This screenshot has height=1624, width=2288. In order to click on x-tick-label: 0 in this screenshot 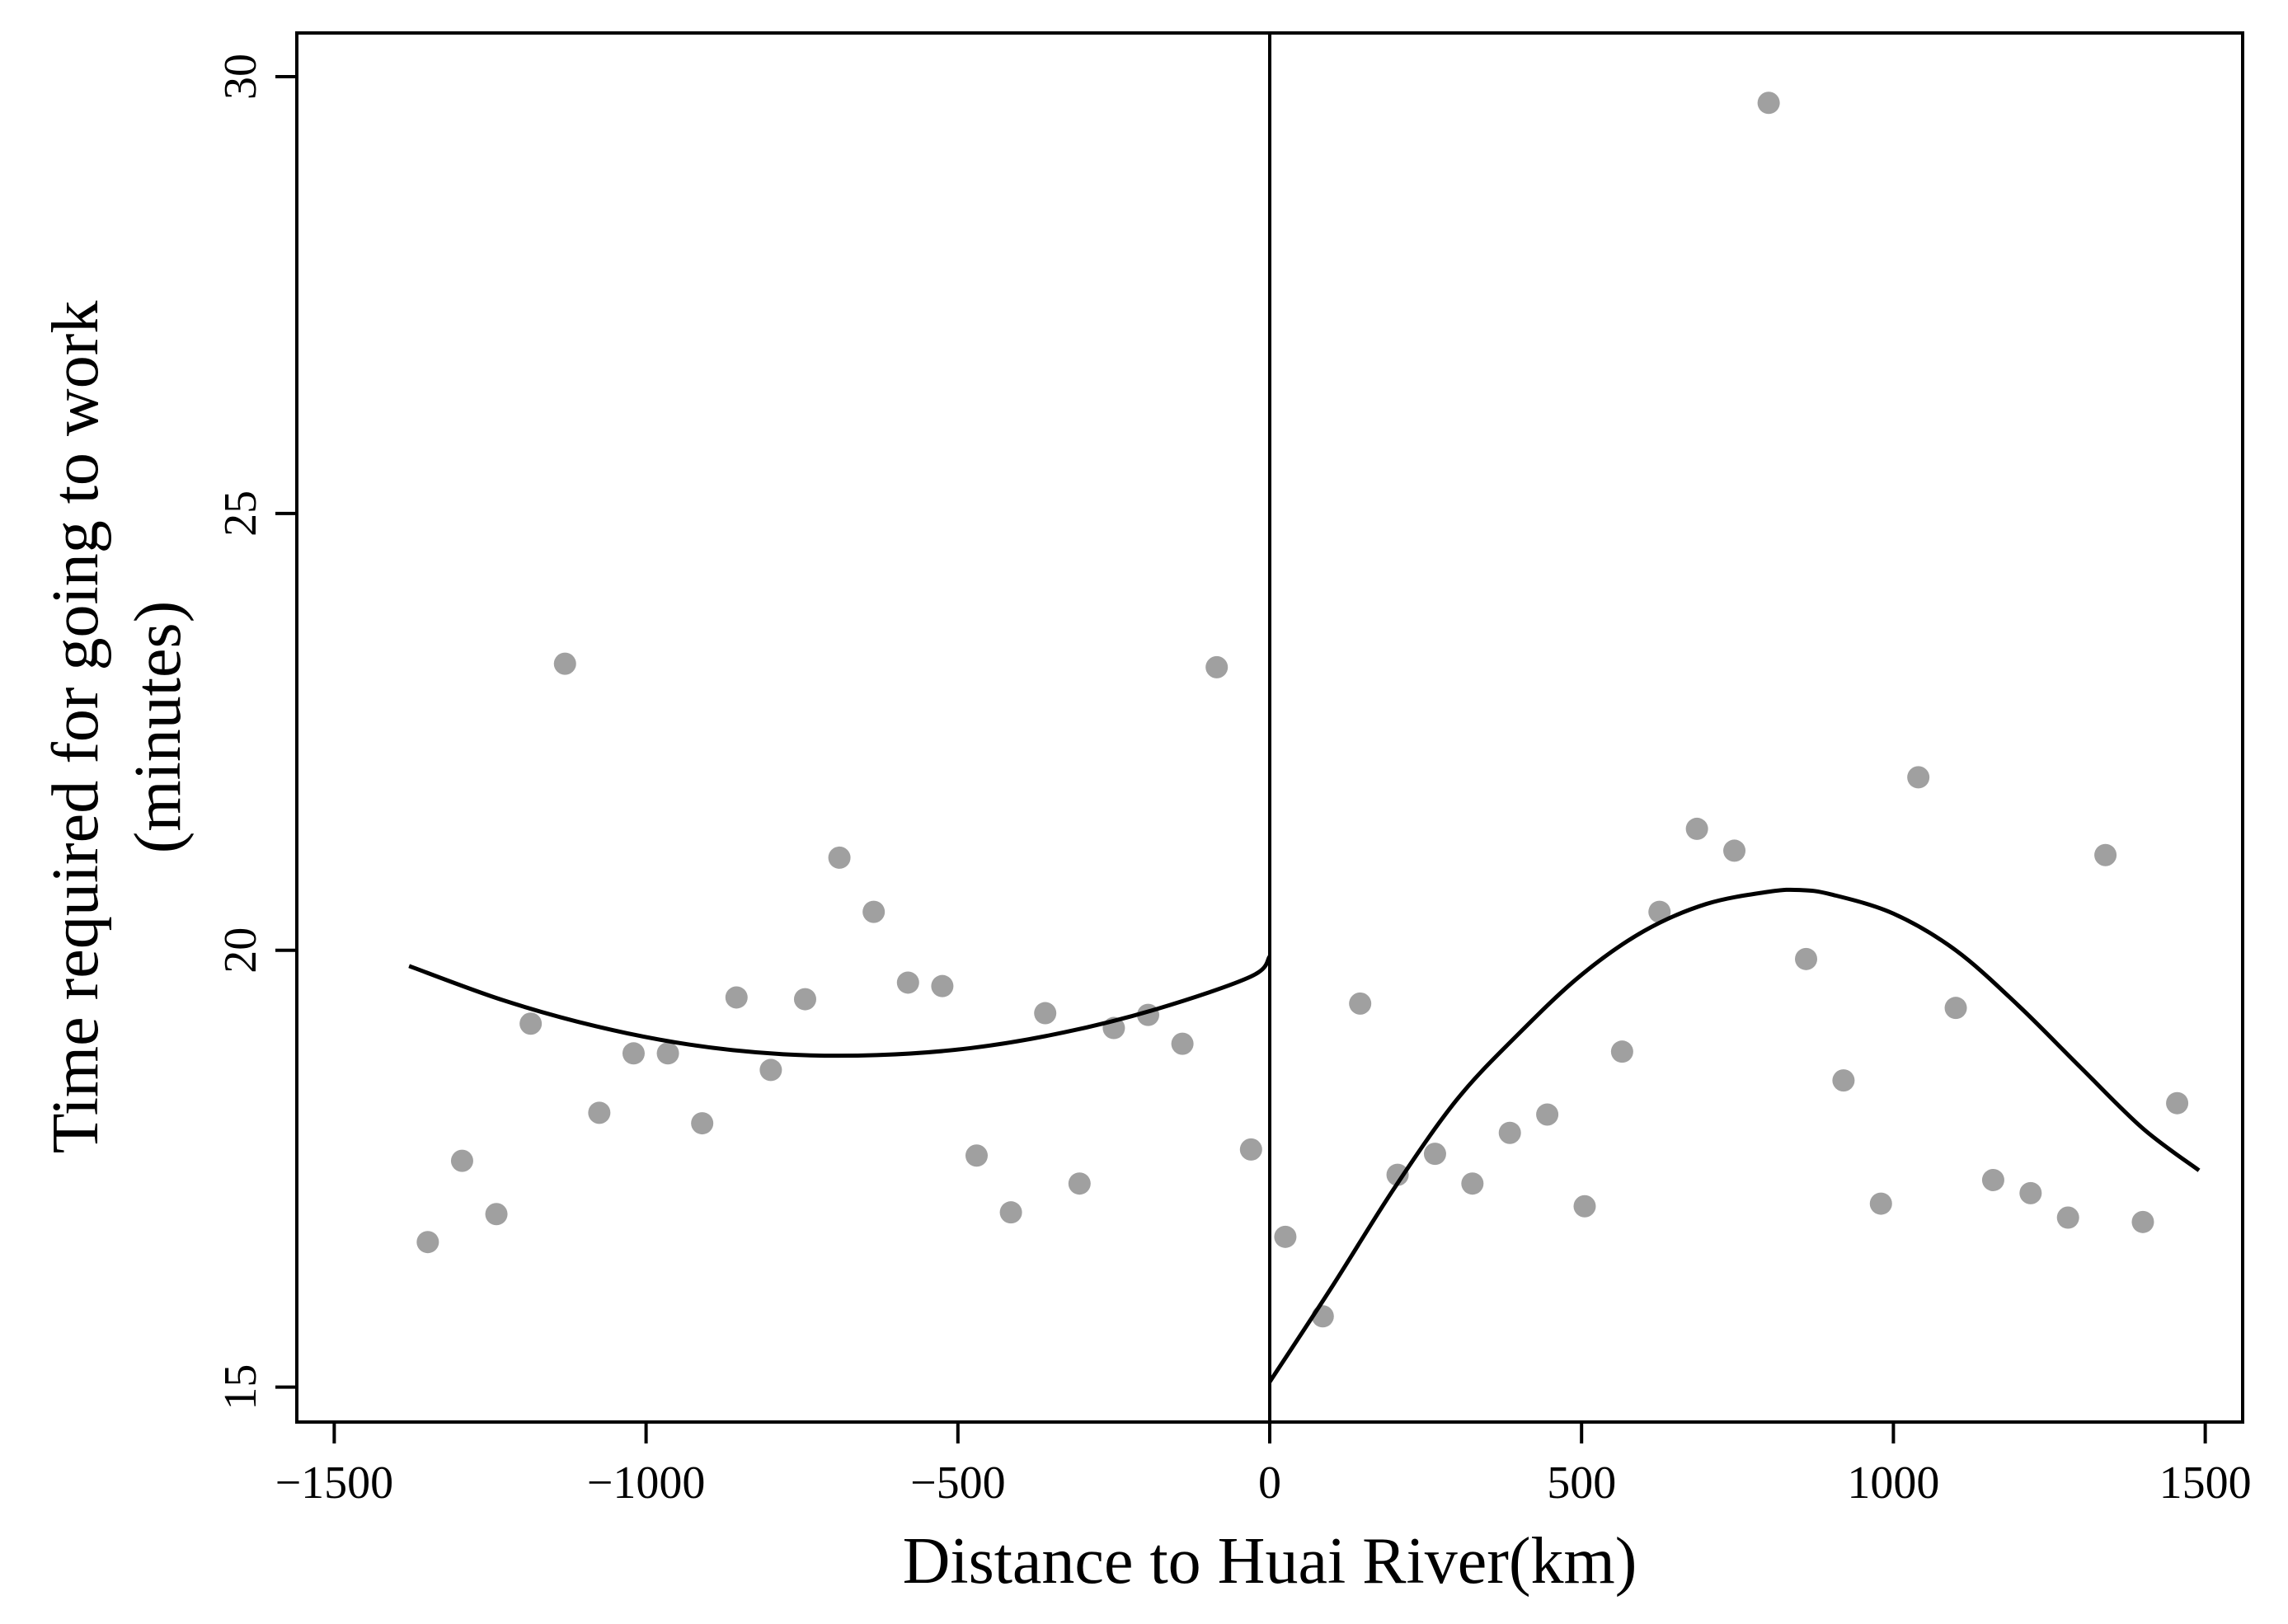, I will do `click(1270, 1483)`.